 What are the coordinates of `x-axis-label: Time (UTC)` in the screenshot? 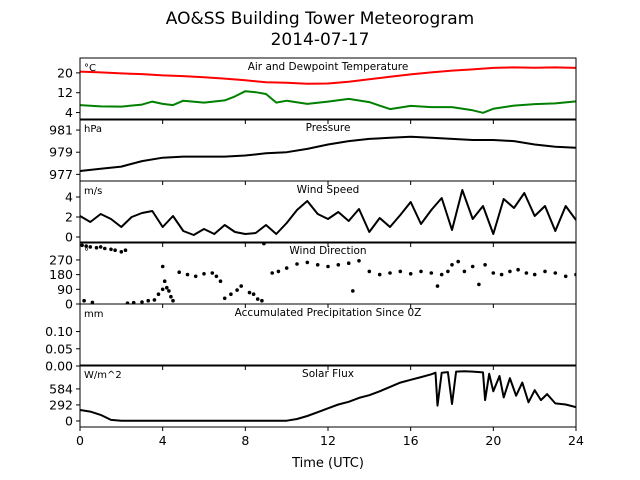 It's located at (327, 463).